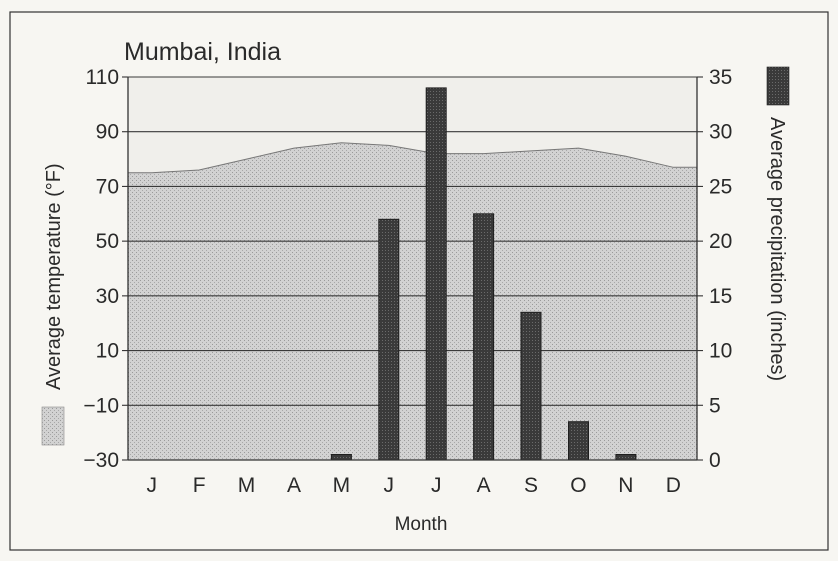 The height and width of the screenshot is (561, 838). I want to click on x-tick-label: O, so click(578, 485).